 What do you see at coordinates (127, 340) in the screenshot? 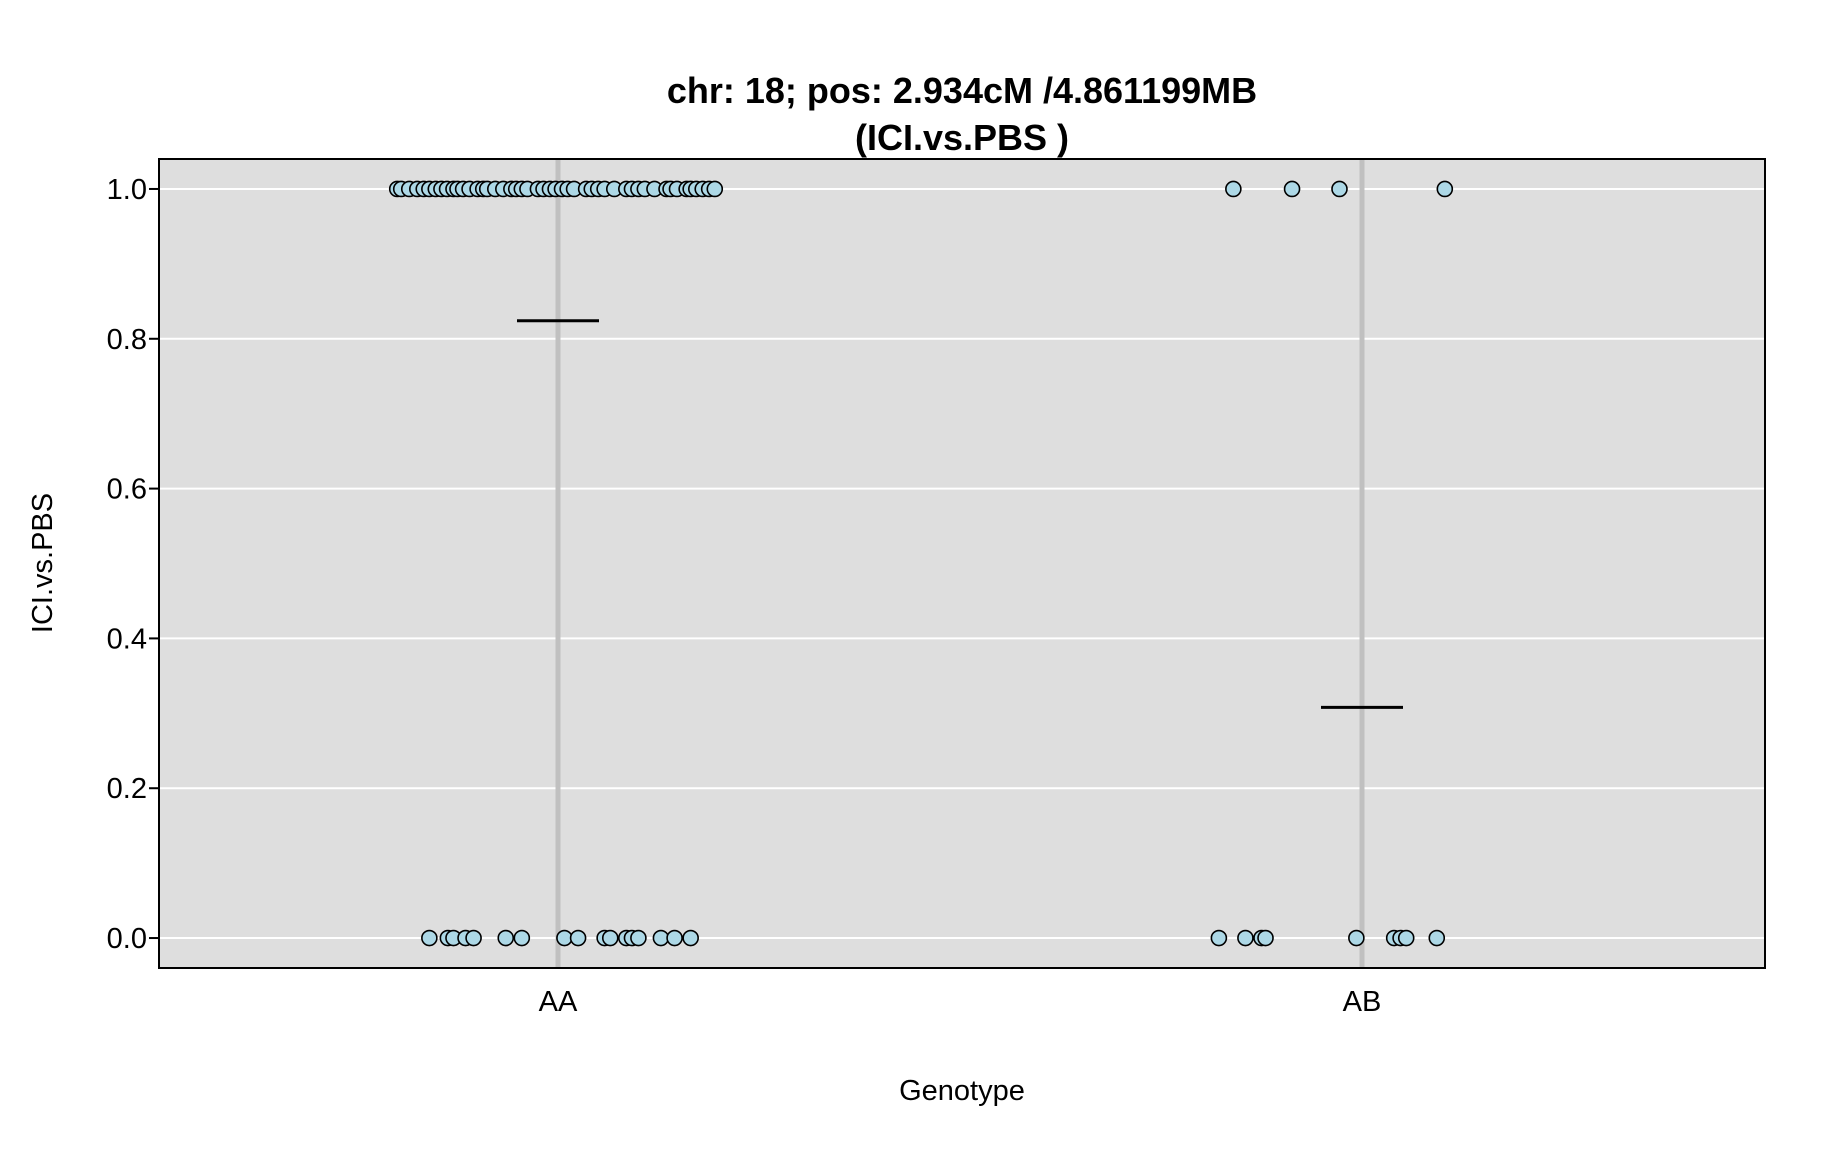
I see `y-tick-label: 0.8` at bounding box center [127, 340].